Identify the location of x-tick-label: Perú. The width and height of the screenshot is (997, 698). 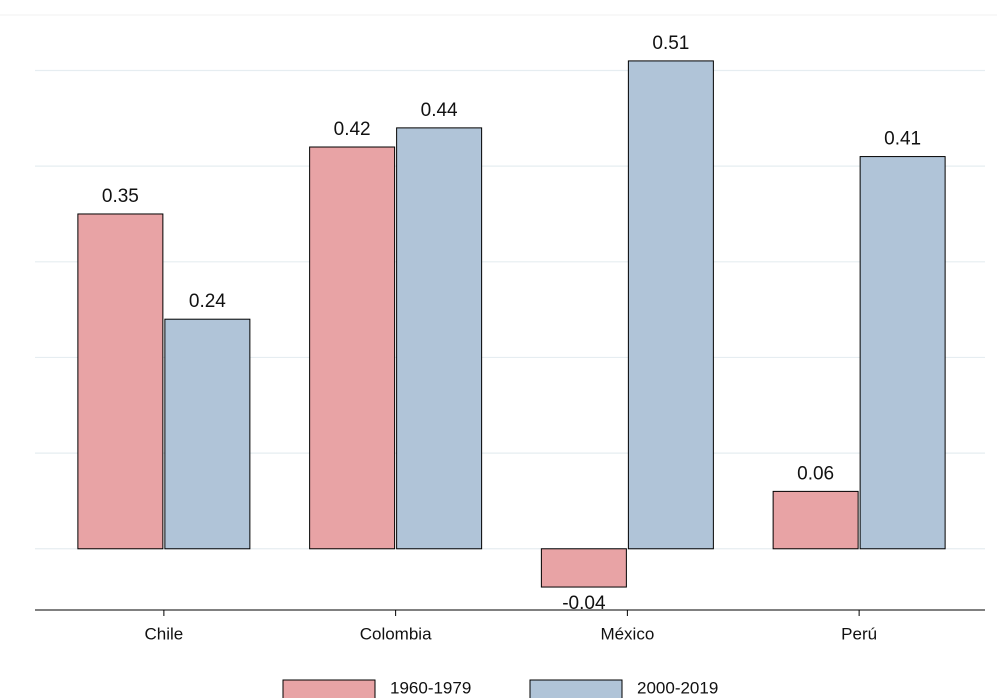
(859, 633).